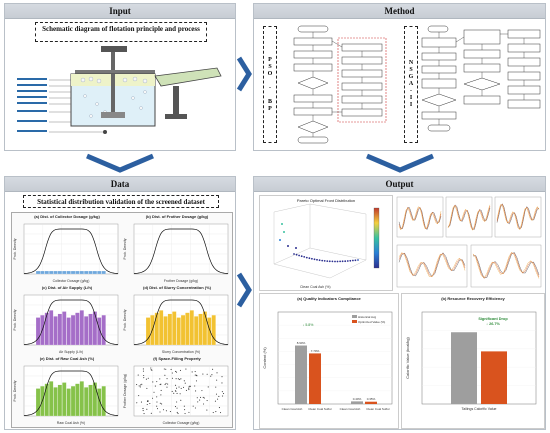  What do you see at coordinates (125, 391) in the screenshot?
I see `dist-ylabel: Frother Dosage (g/kg)` at bounding box center [125, 391].